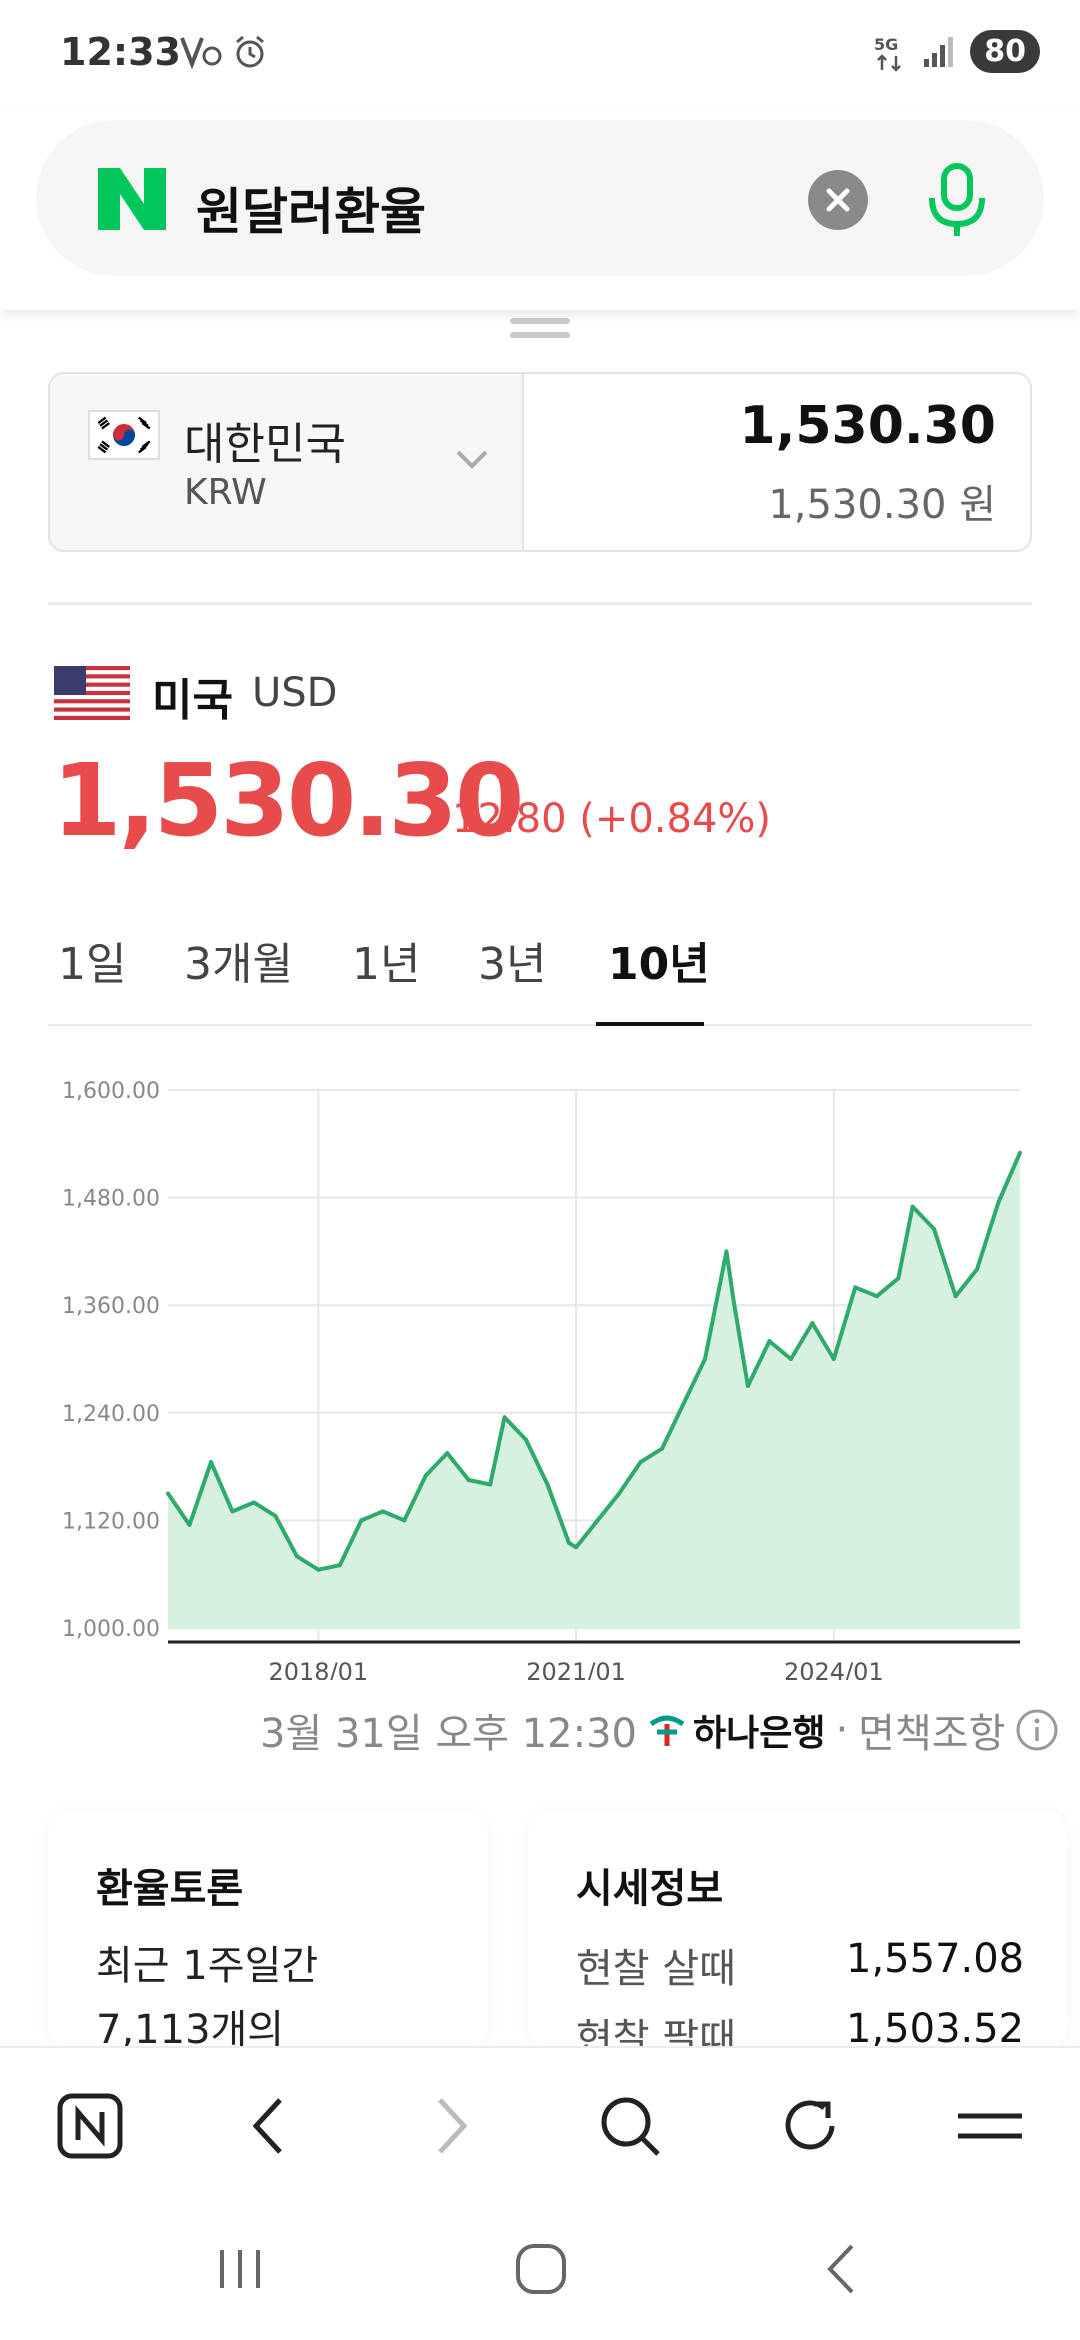 Image resolution: width=1080 pixels, height=2340 pixels. What do you see at coordinates (111, 1629) in the screenshot?
I see `y-tick-label: 1,000.00` at bounding box center [111, 1629].